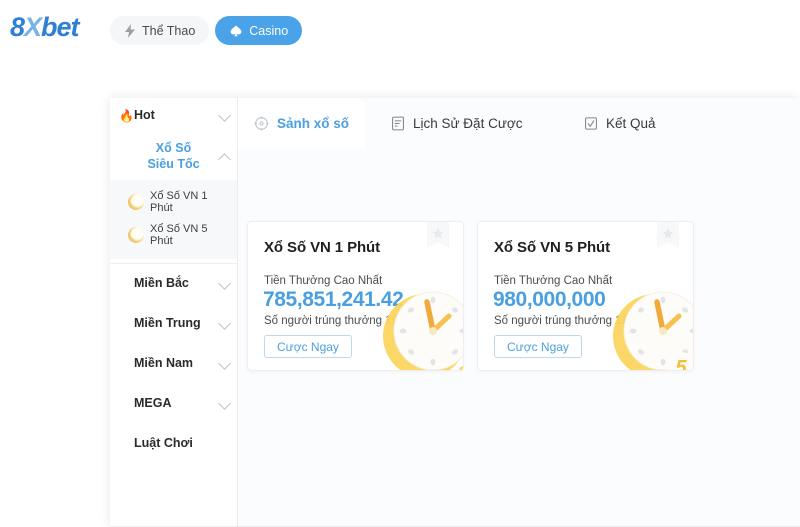  I want to click on sidebar-item-label: Luật Chơi, so click(163, 443).